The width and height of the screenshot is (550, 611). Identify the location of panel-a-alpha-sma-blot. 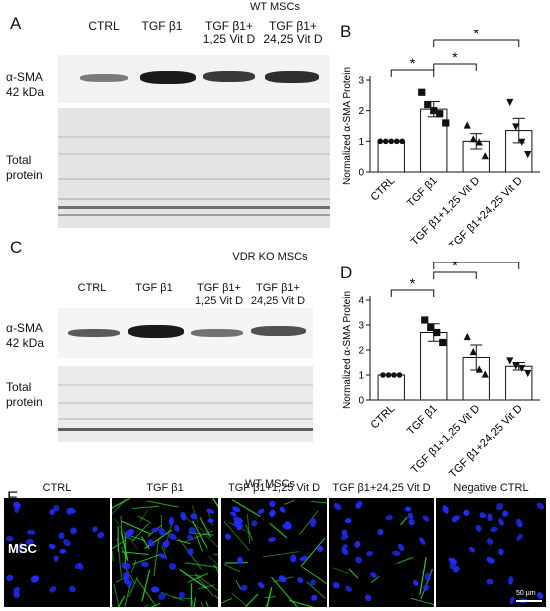
(194, 79).